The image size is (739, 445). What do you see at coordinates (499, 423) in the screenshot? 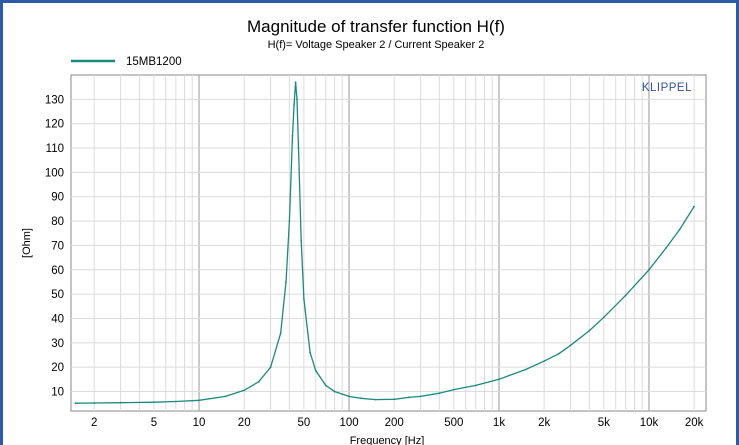
I see `x-tick-label: 1k` at bounding box center [499, 423].